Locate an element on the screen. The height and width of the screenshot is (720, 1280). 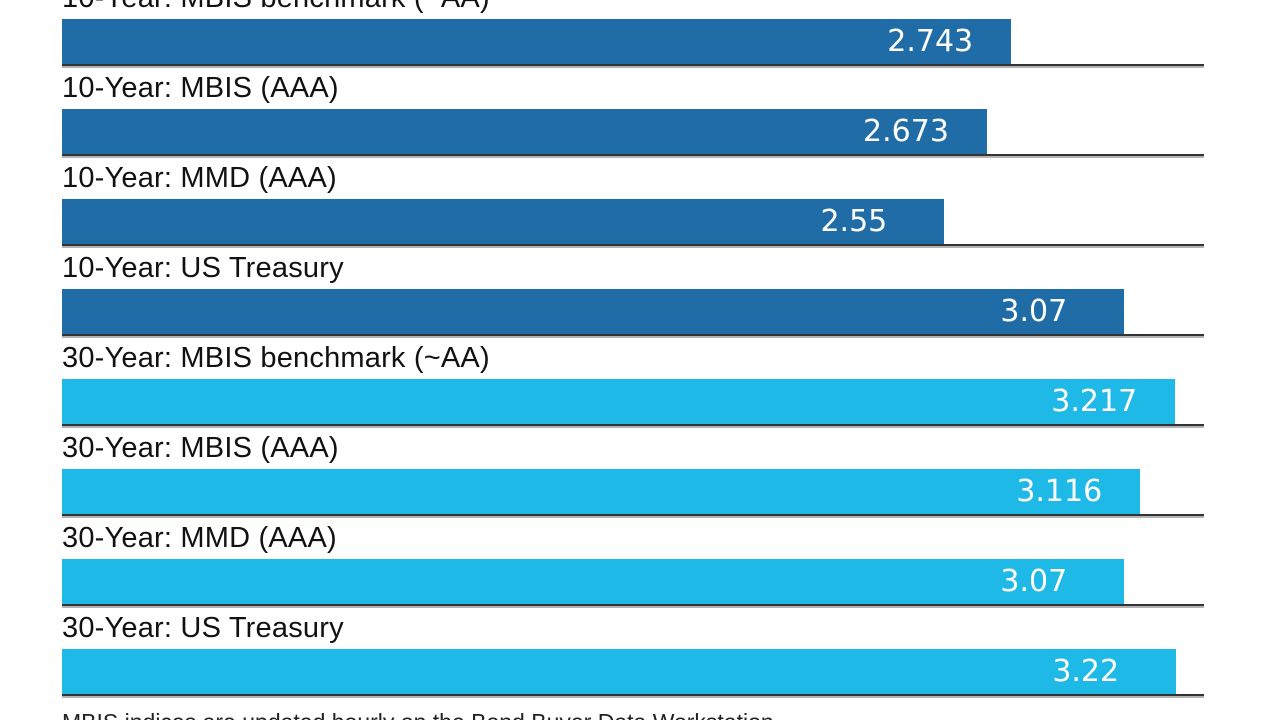
bar-track: 2.743 is located at coordinates (633, 41).